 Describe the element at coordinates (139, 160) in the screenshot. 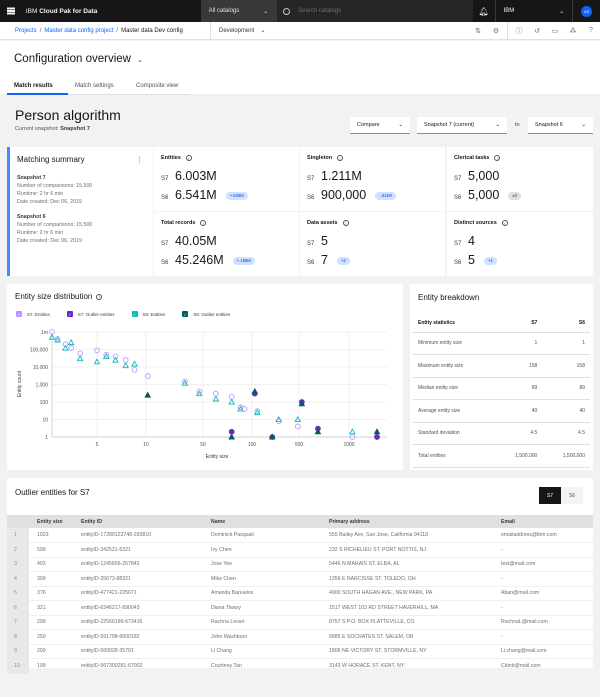

I see `overflow-menu-button: ⋮` at that location.